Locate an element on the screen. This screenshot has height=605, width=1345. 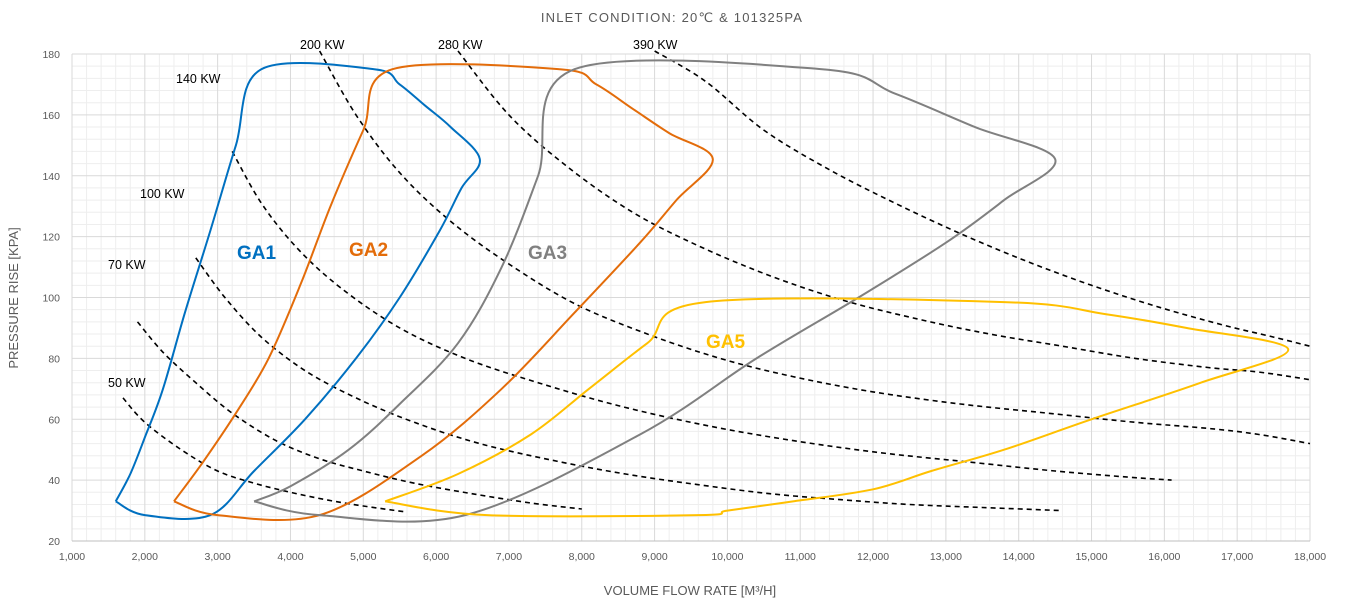
x-axis-label: VOLUME FLOW RATE [M³/H] is located at coordinates (690, 590).